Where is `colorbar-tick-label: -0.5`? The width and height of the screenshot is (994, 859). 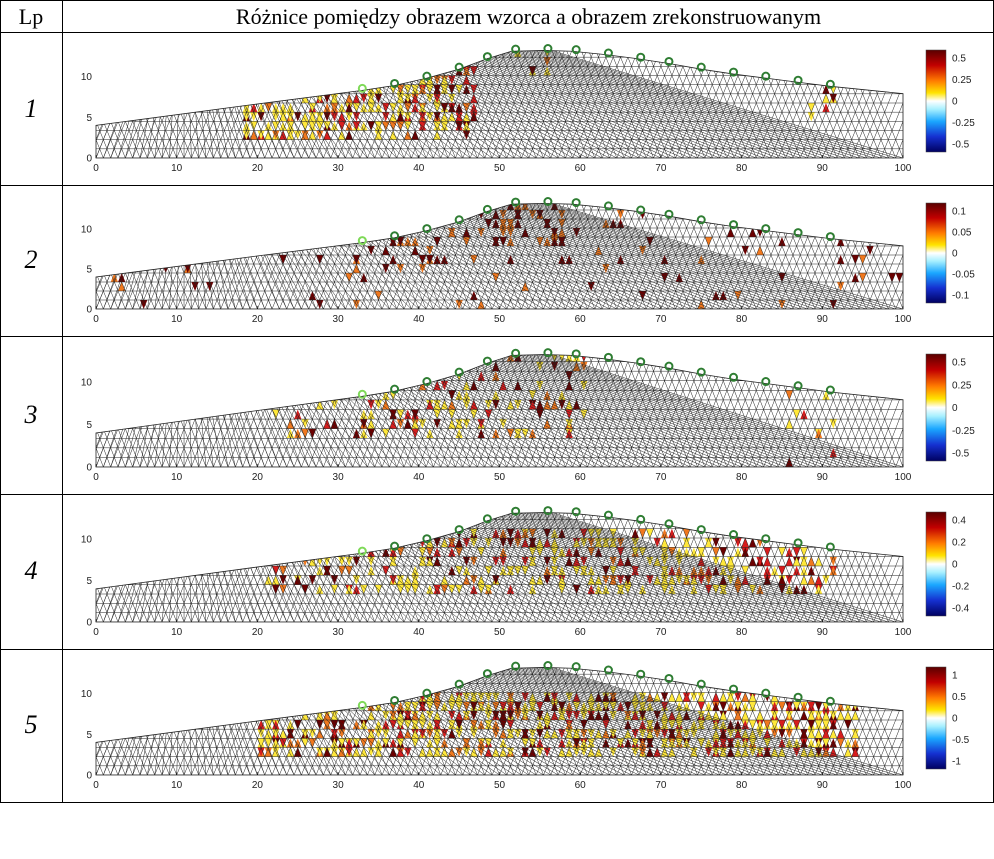 colorbar-tick-label: -0.5 is located at coordinates (961, 740).